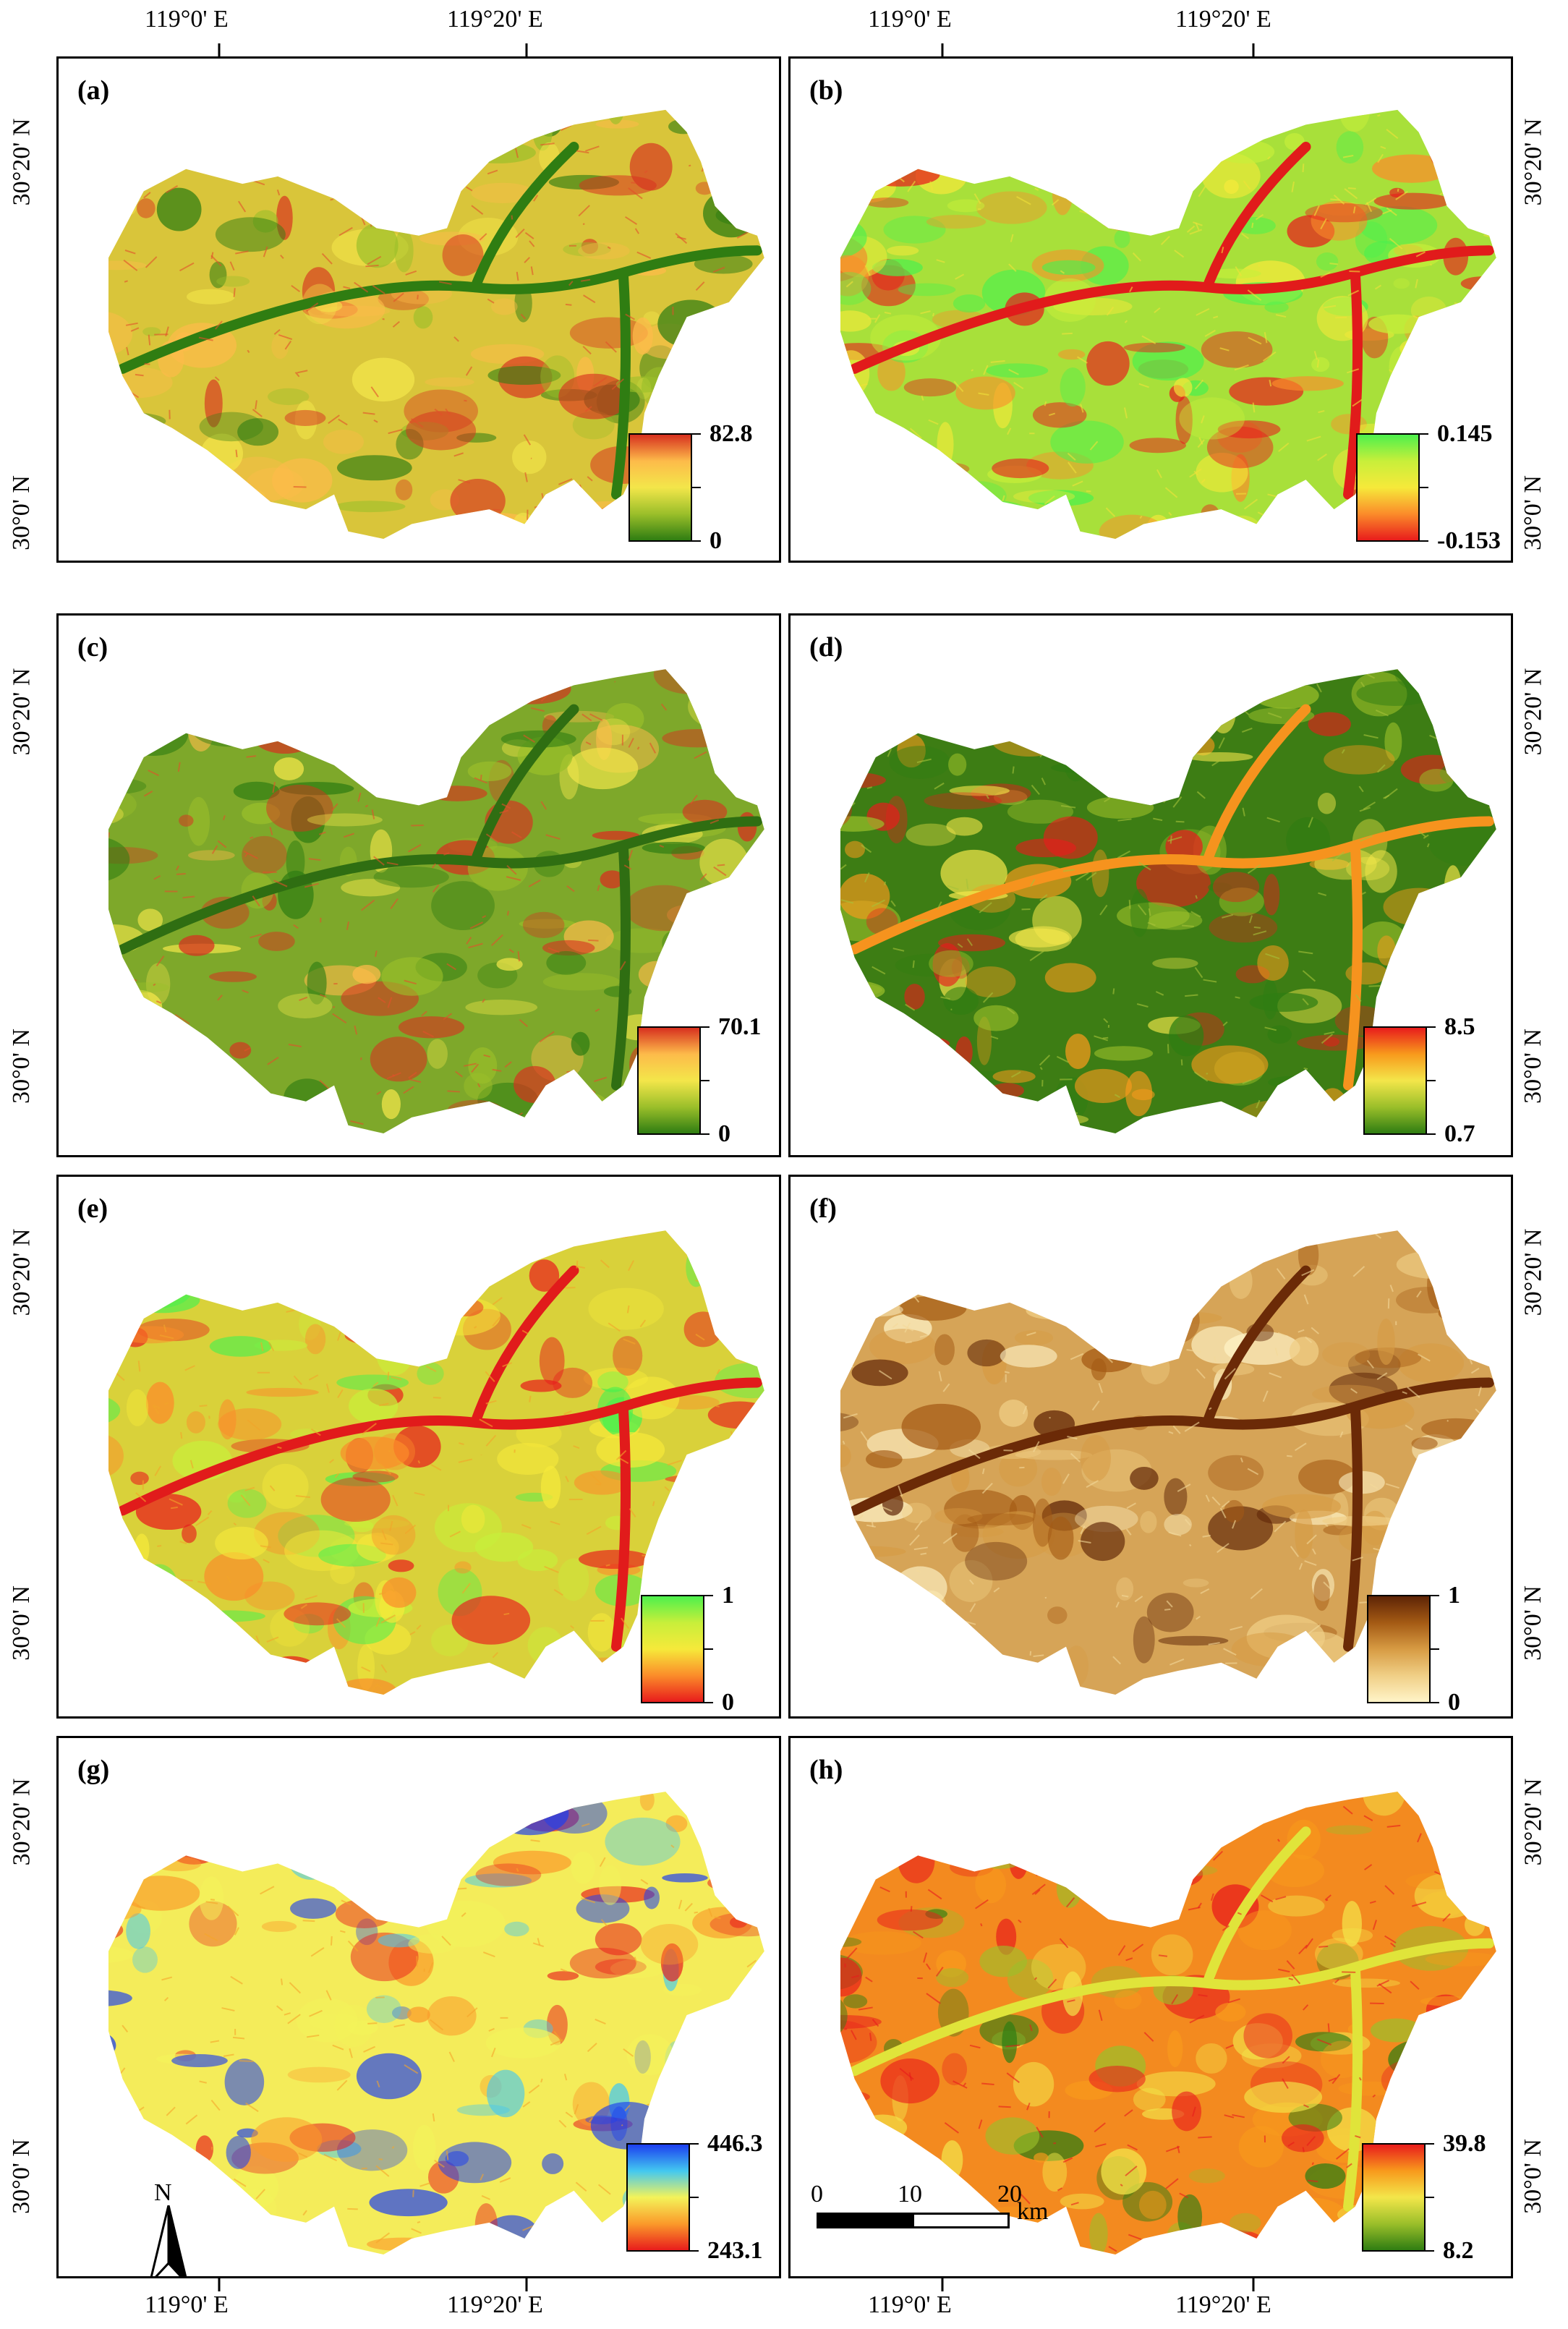 The height and width of the screenshot is (2329, 1568). What do you see at coordinates (728, 1702) in the screenshot?
I see `legend-min-e: 0` at bounding box center [728, 1702].